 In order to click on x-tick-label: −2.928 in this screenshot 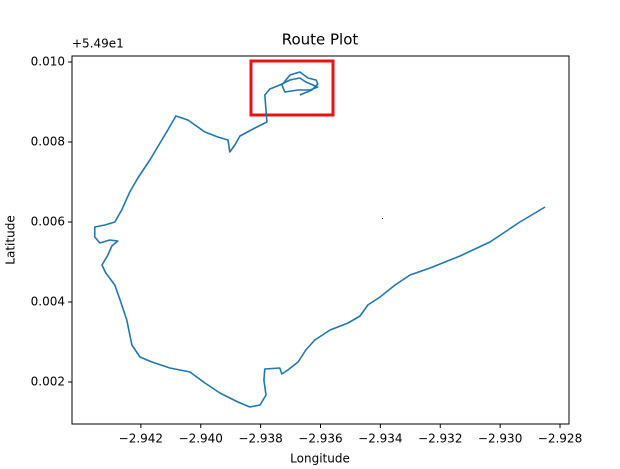, I will do `click(560, 439)`.